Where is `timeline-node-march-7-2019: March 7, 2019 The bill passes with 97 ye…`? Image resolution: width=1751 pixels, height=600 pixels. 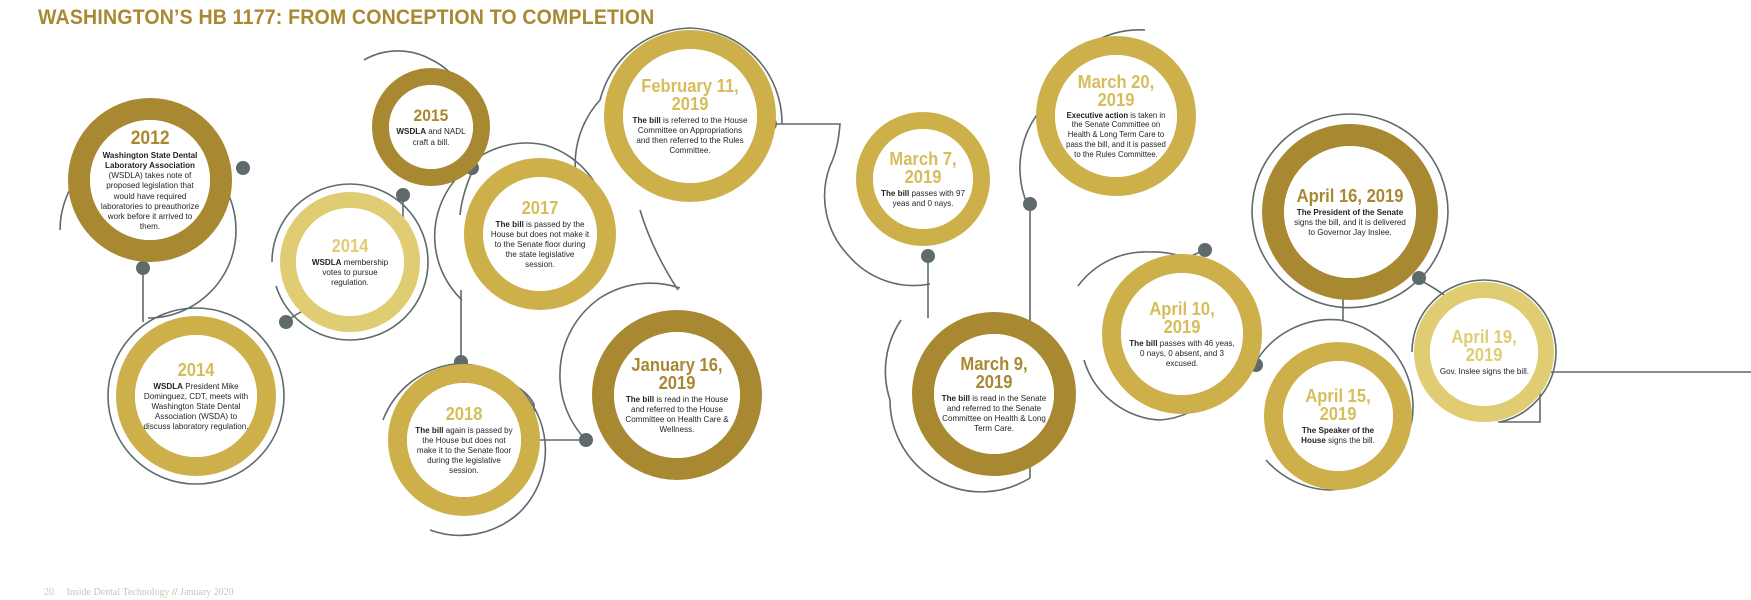 timeline-node-march-7-2019: March 7, 2019 The bill passes with 97 ye… is located at coordinates (923, 179).